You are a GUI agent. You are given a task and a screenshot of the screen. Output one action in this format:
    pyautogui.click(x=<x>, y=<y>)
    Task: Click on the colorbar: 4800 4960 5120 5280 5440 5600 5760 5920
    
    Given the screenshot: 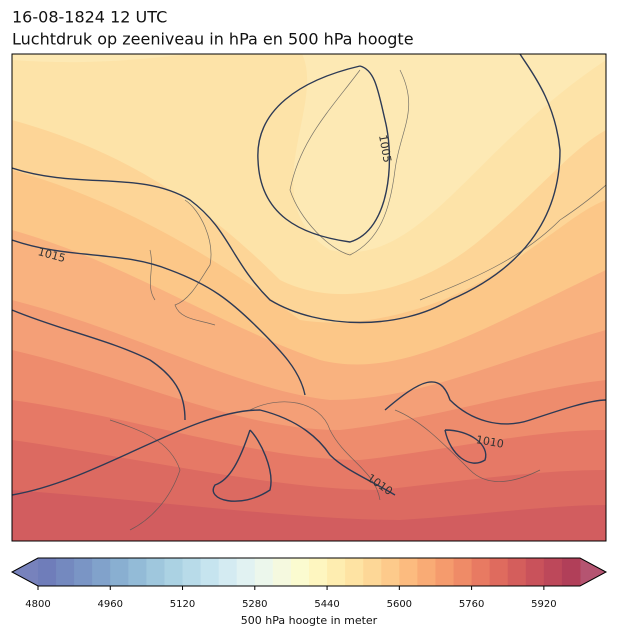 What is the action you would take?
    pyautogui.click(x=309, y=583)
    